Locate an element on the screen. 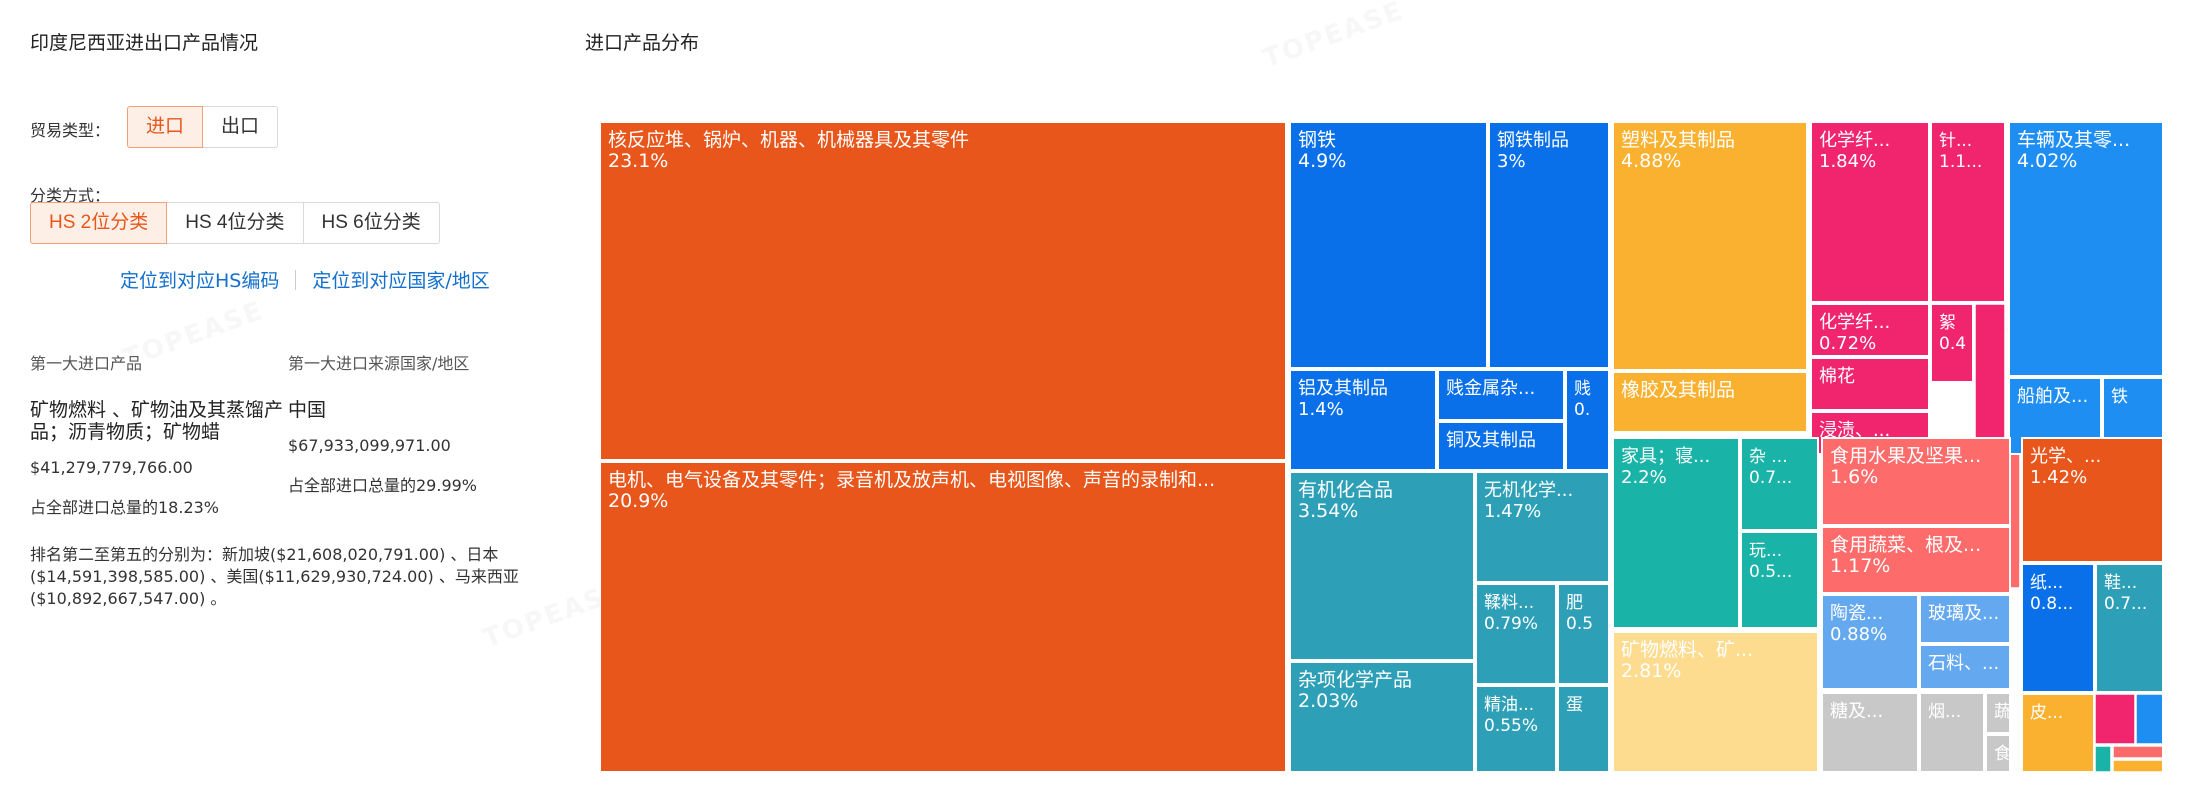 Image resolution: width=2189 pixels, height=807 pixels. hs6-button: HS 6位分类 is located at coordinates (371, 223).